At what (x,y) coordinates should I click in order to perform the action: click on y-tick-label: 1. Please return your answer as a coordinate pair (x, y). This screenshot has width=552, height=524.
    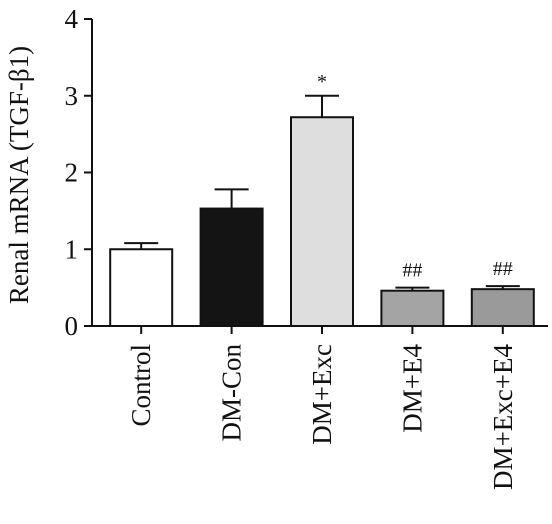
    Looking at the image, I should click on (72, 249).